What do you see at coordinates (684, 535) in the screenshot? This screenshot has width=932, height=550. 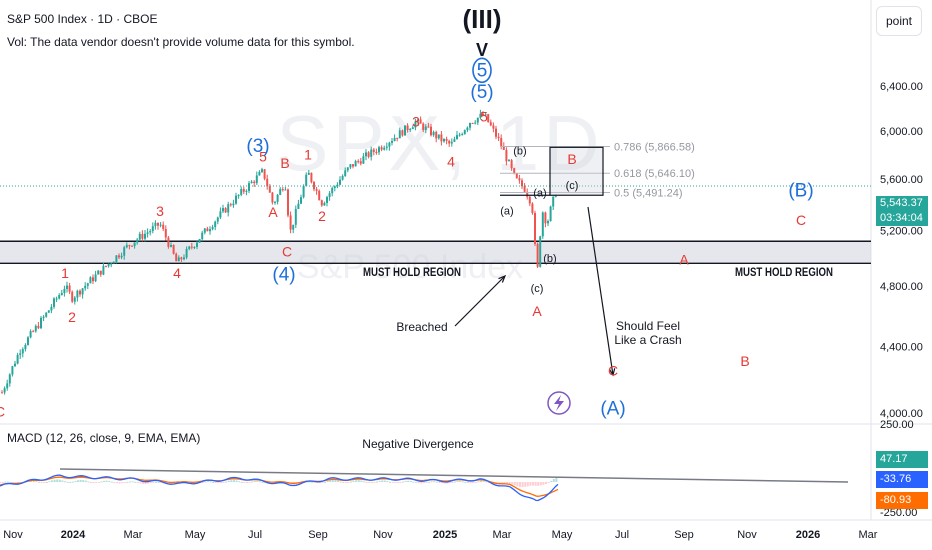 I see `time-tick-label: Sep` at bounding box center [684, 535].